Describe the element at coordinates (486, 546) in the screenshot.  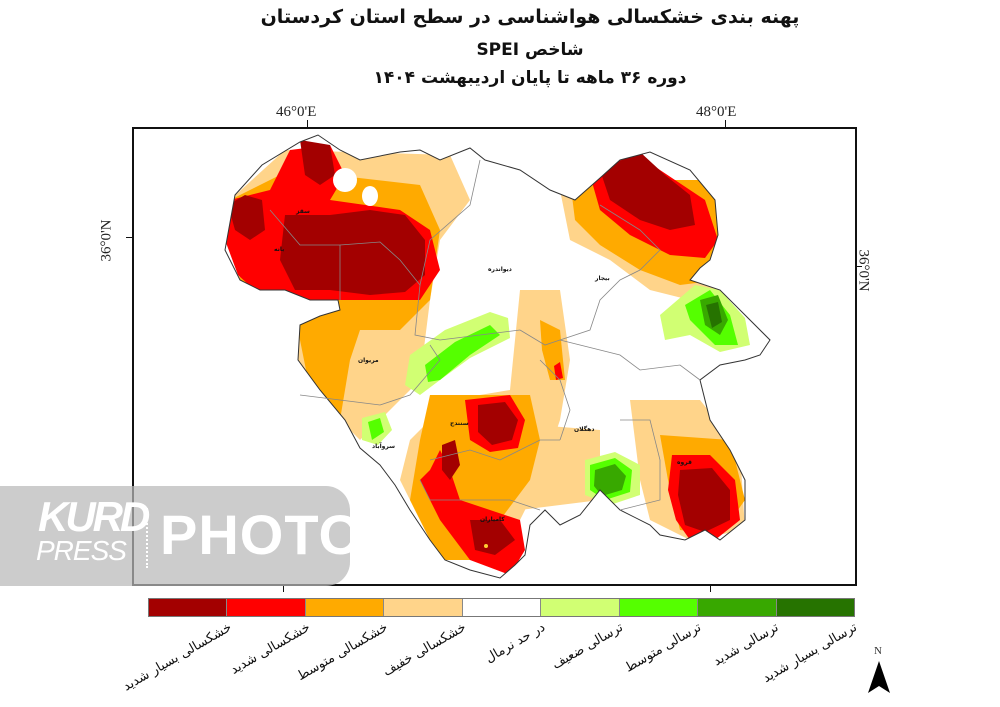
I see `capital-marker-icon` at that location.